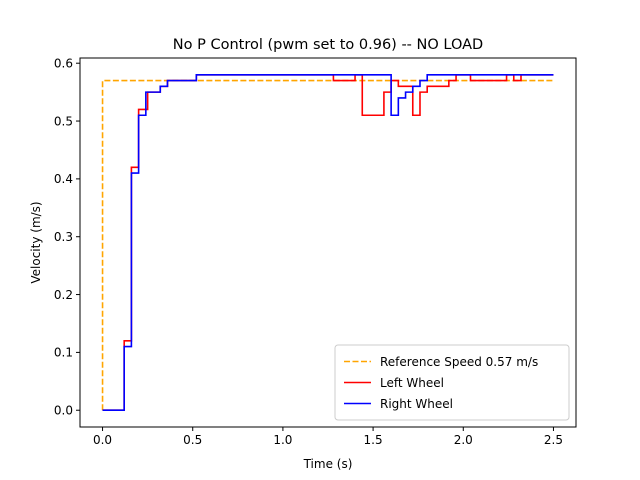 This screenshot has width=640, height=480. Describe the element at coordinates (102, 440) in the screenshot. I see `x-tick-label: 0.0` at that location.